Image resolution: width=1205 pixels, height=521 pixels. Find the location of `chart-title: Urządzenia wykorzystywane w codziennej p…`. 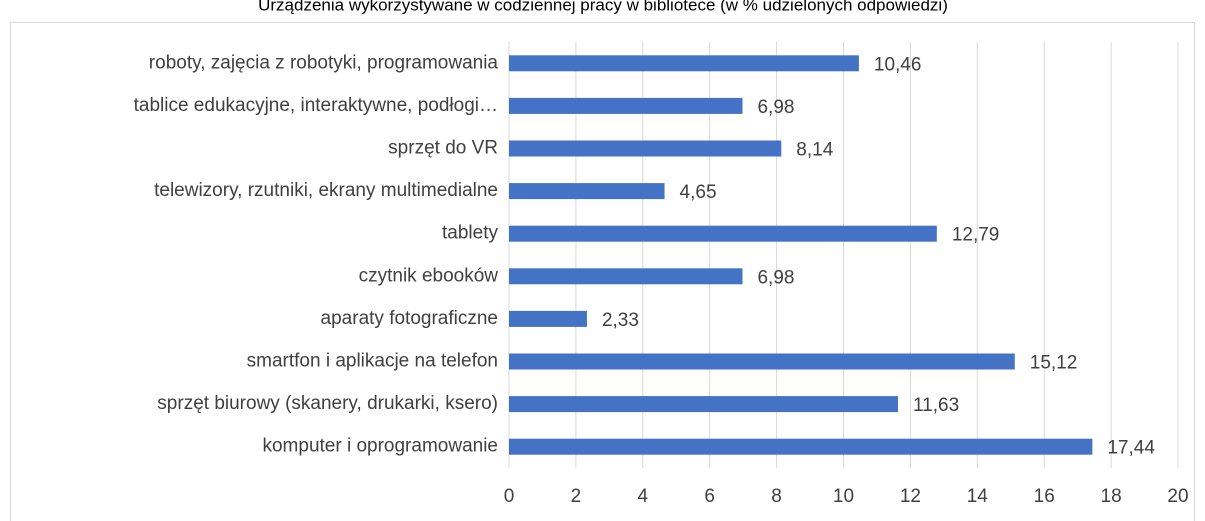

chart-title: Urządzenia wykorzystywane w codziennej p… is located at coordinates (603, 7).